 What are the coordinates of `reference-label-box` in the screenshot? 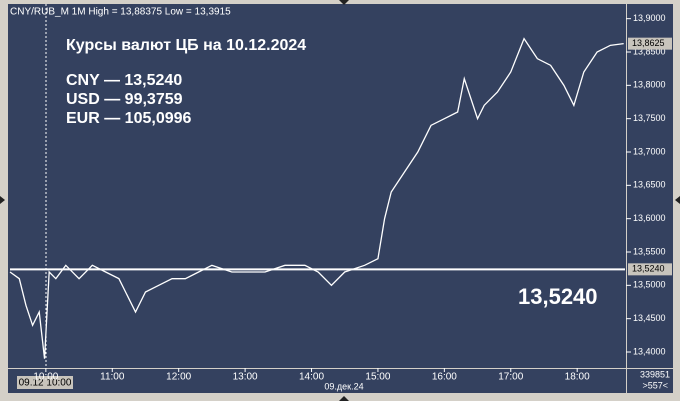 It's located at (650, 269).